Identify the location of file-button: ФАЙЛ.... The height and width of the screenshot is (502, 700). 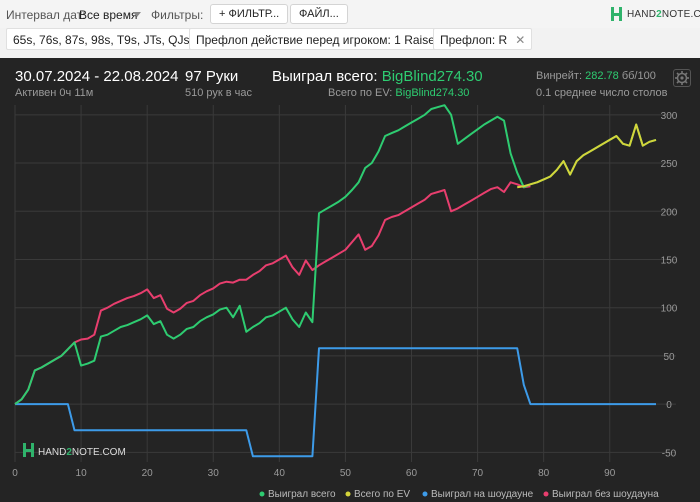
(319, 14).